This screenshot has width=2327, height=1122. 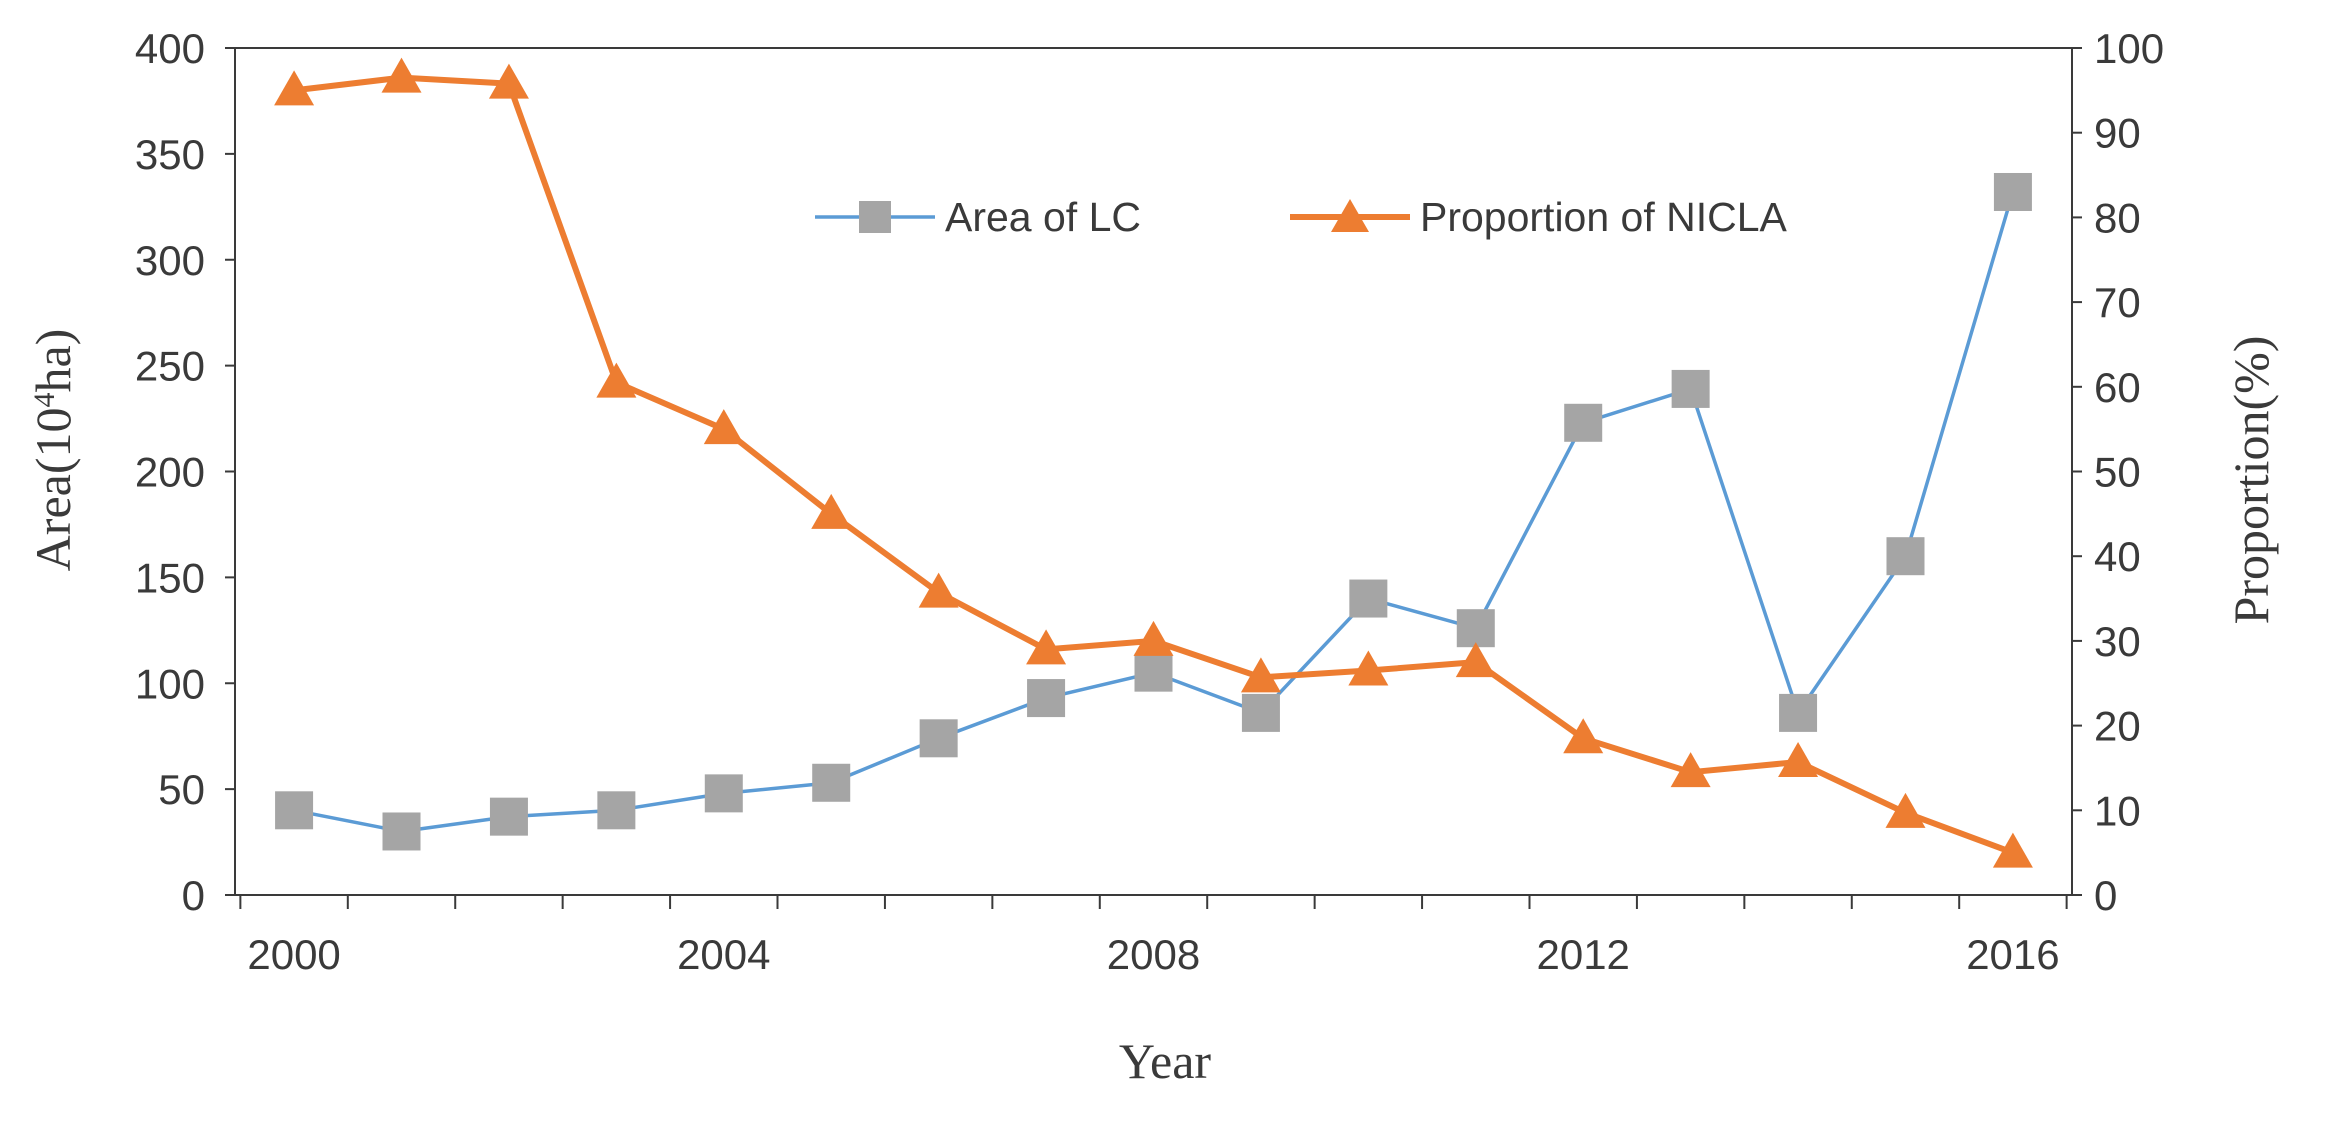 I want to click on left-y-tick-label: 0, so click(x=193, y=895).